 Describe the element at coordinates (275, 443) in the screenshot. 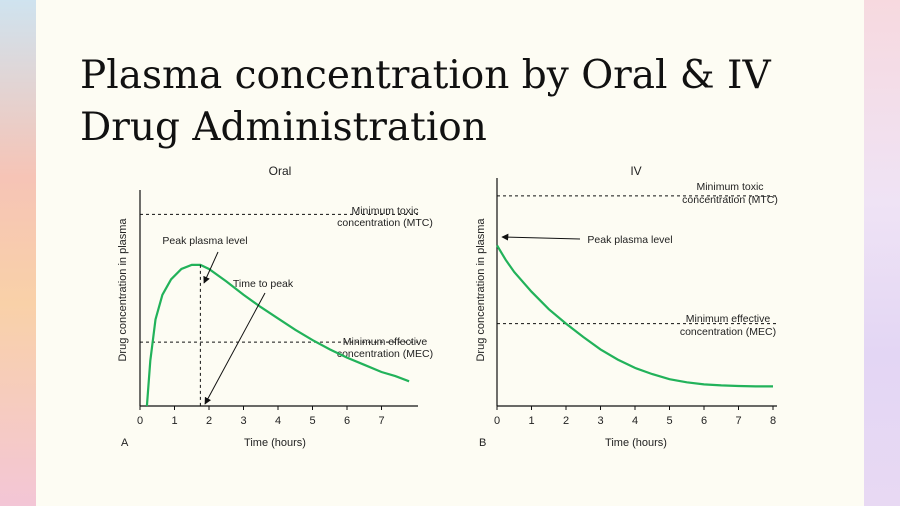

I see `chart-oral-xlabel: Time (hours)` at that location.